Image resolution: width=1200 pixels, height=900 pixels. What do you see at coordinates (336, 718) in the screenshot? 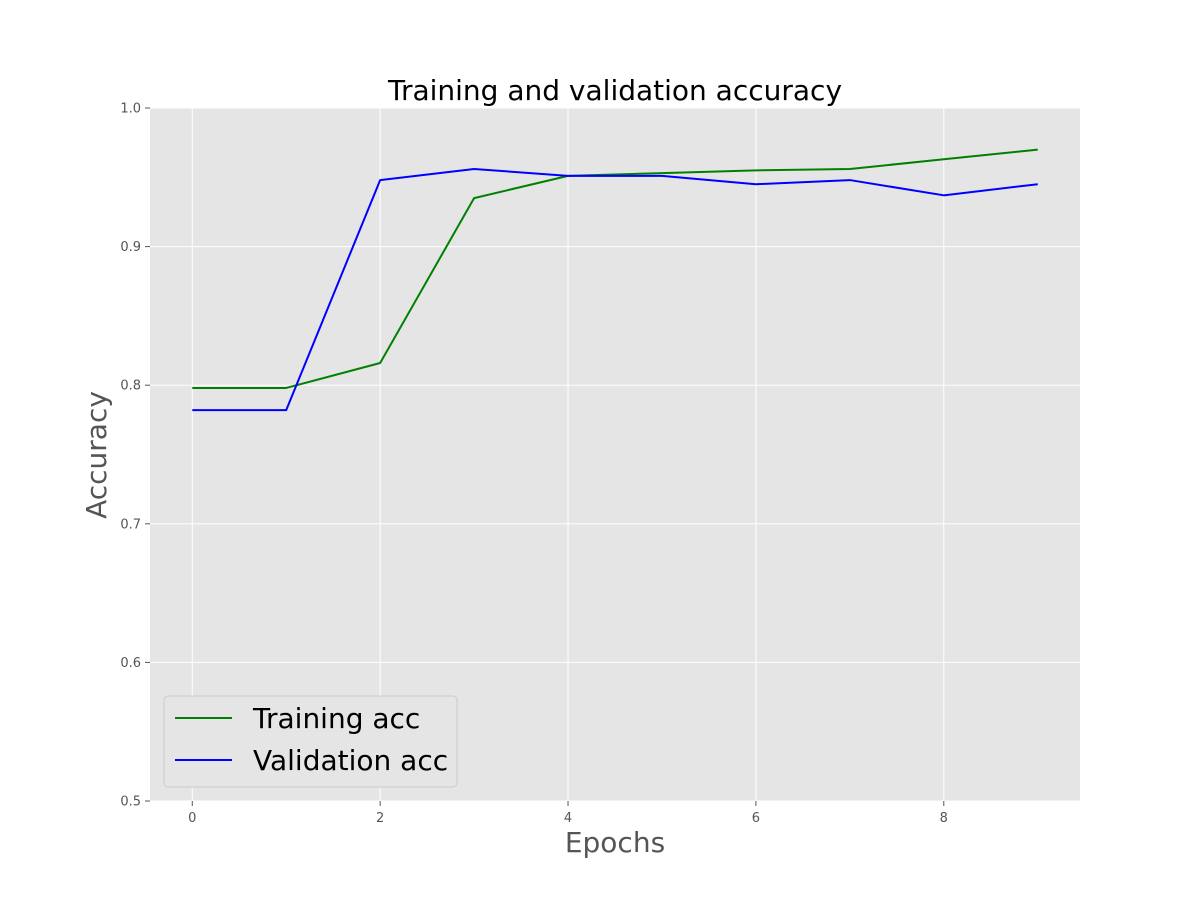
I see `legend-label: Training acc` at bounding box center [336, 718].